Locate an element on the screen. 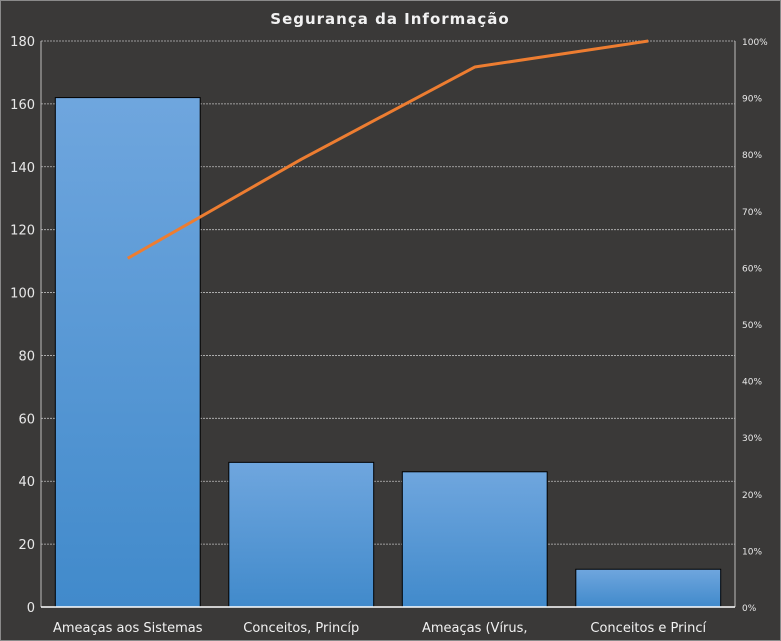  x-tick-label: Conceitos, Princíp is located at coordinates (301, 628).